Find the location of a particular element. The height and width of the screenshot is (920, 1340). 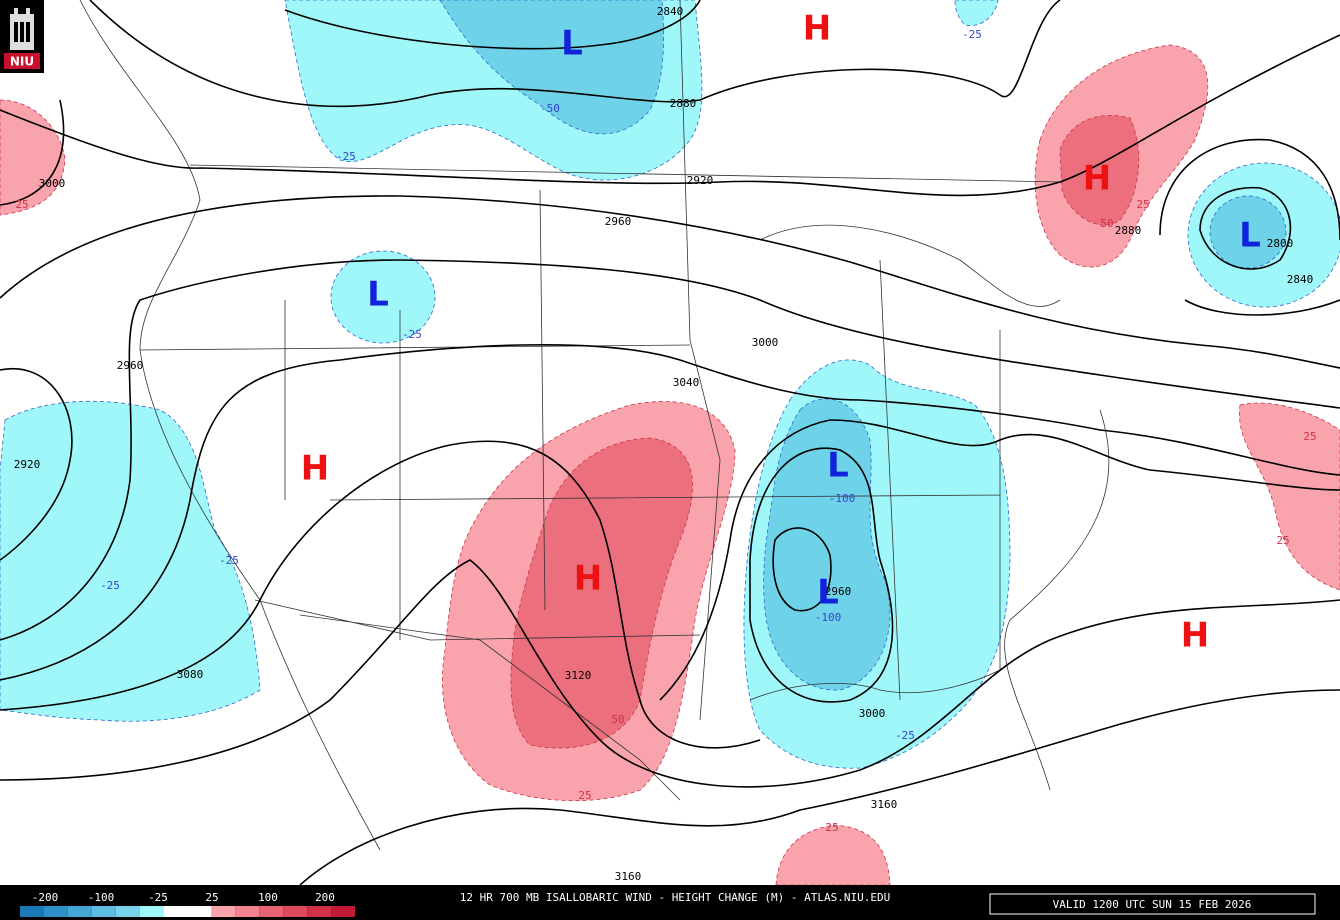

contour-label: 3080 is located at coordinates (190, 674).